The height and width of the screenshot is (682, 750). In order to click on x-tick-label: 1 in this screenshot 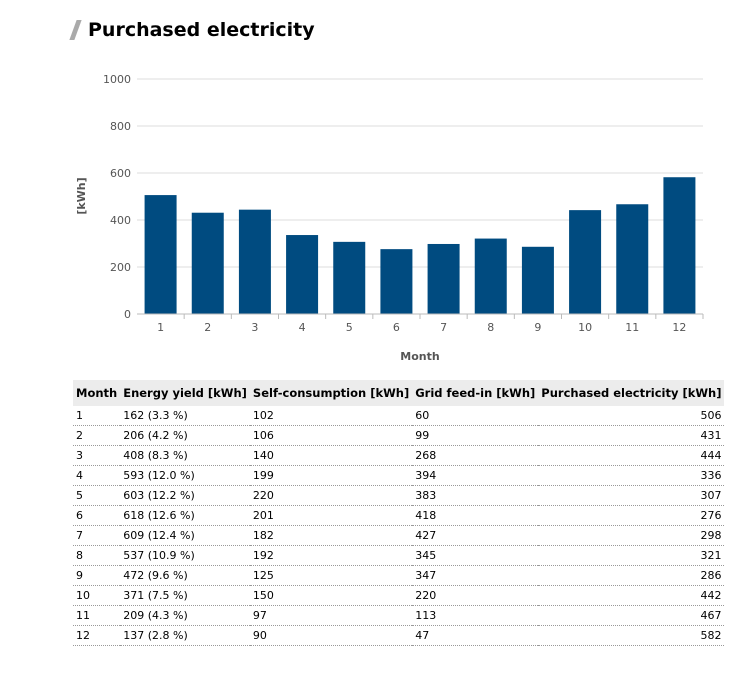, I will do `click(160, 327)`.